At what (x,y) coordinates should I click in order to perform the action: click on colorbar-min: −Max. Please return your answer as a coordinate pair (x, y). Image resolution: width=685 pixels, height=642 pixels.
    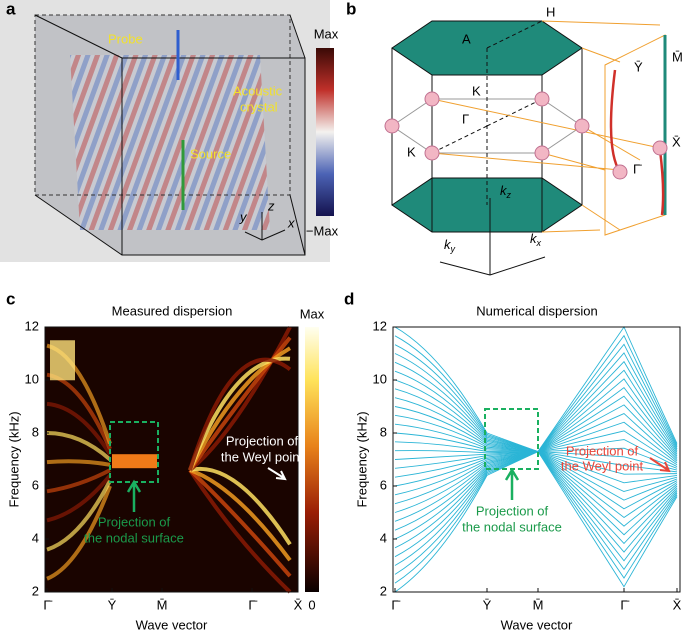
    Looking at the image, I should click on (322, 230).